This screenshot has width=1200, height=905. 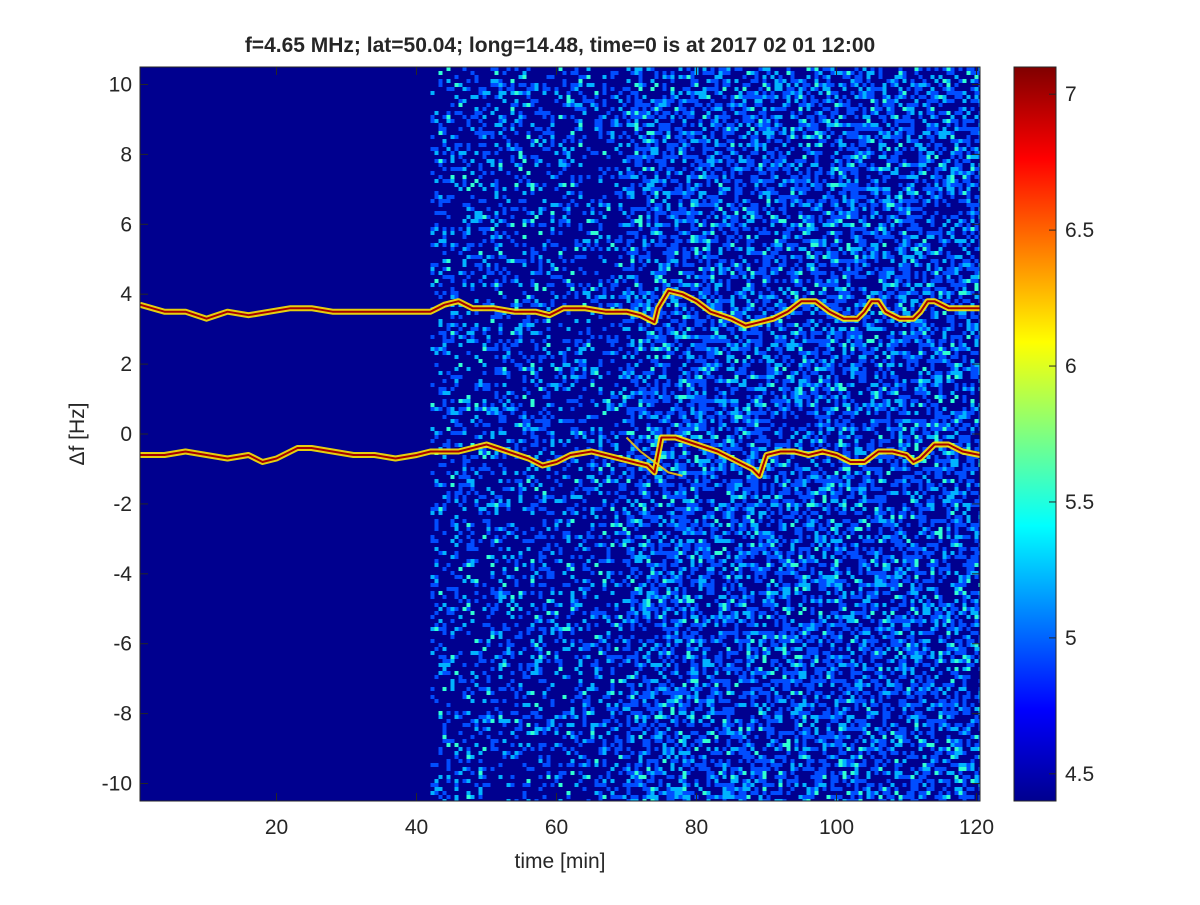 I want to click on y-tick-label: -4, so click(x=122, y=574).